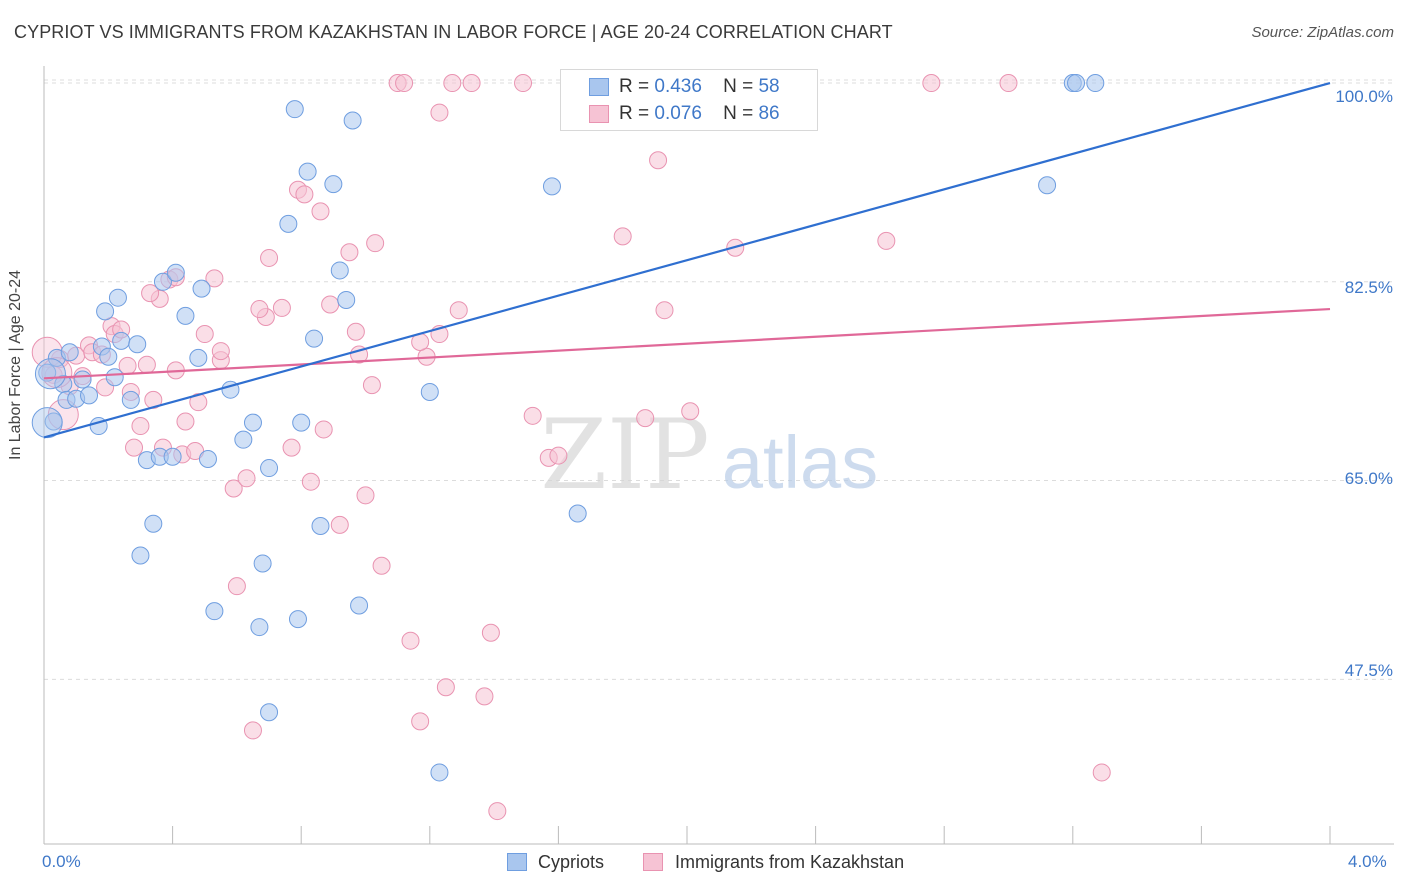 The width and height of the screenshot is (1406, 892). What do you see at coordinates (50, 374) in the screenshot?
I see `data-point-large` at bounding box center [50, 374].